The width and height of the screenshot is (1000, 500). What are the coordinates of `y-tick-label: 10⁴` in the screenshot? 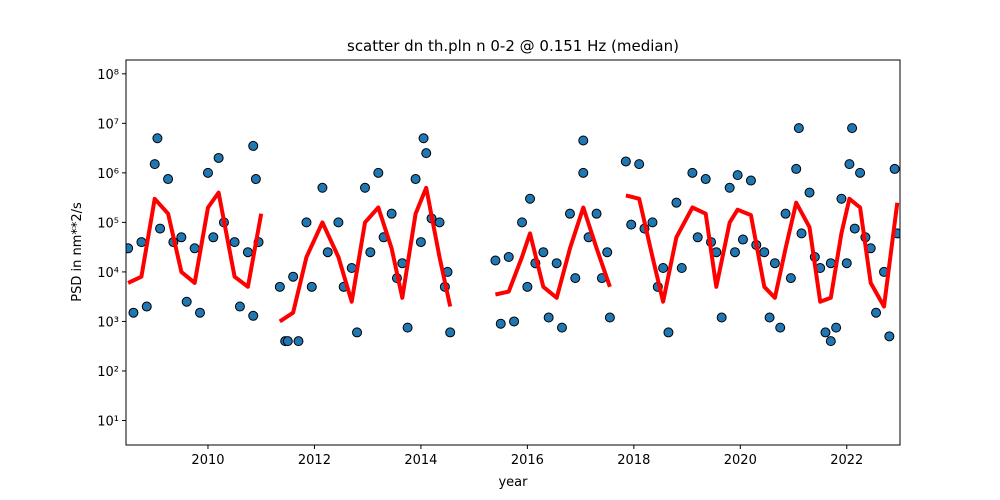 It's located at (108, 273).